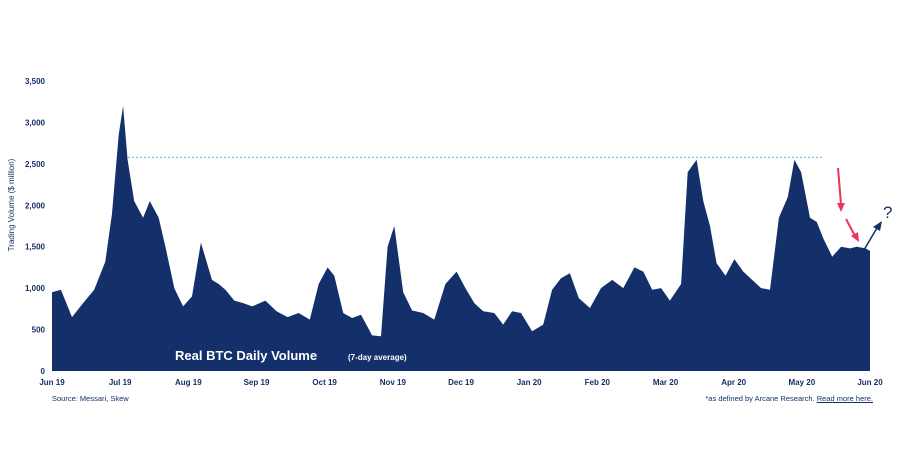 This screenshot has height=460, width=900. Describe the element at coordinates (877, 226) in the screenshot. I see `up-arrow-head` at that location.